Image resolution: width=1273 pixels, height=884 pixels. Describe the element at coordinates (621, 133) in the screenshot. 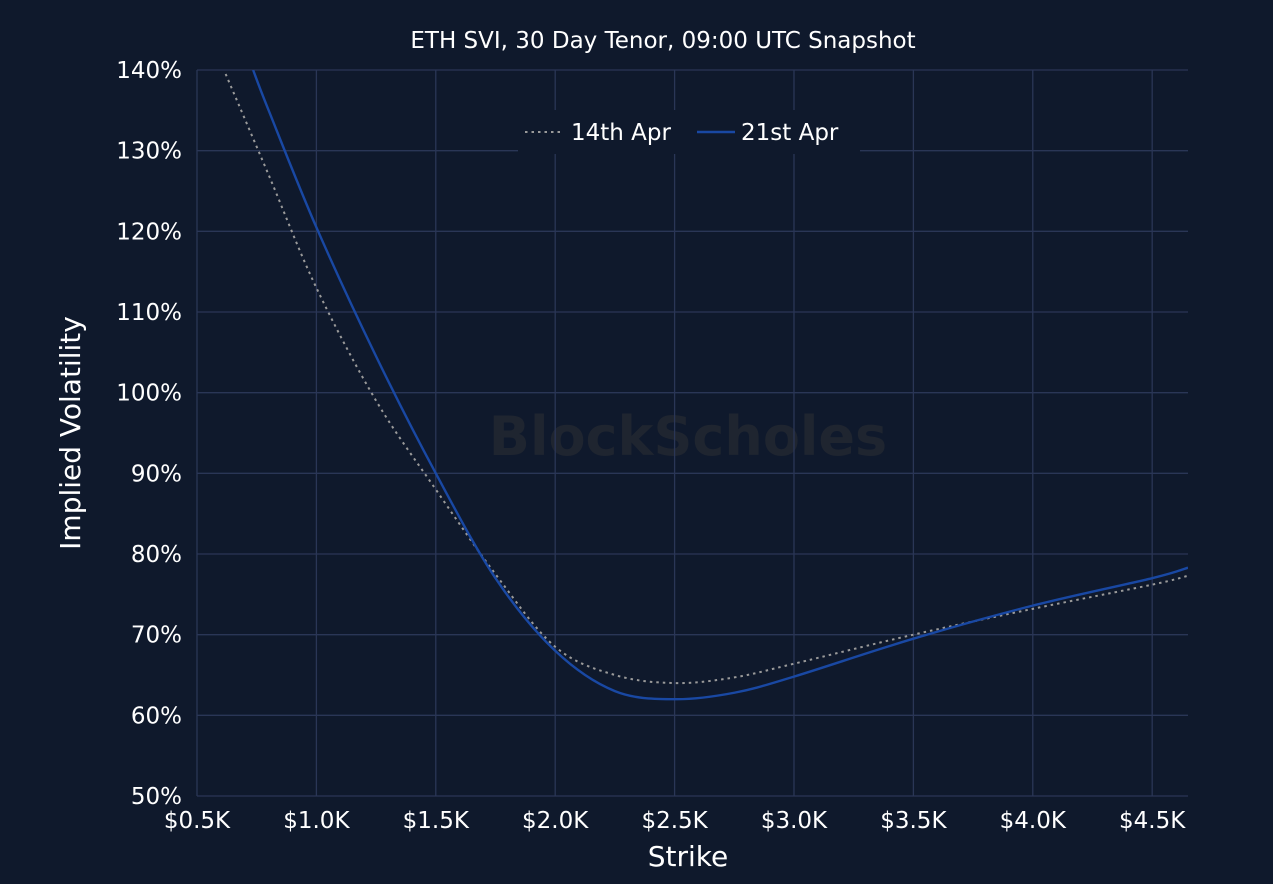

I see `legend-label: 14th Apr` at that location.